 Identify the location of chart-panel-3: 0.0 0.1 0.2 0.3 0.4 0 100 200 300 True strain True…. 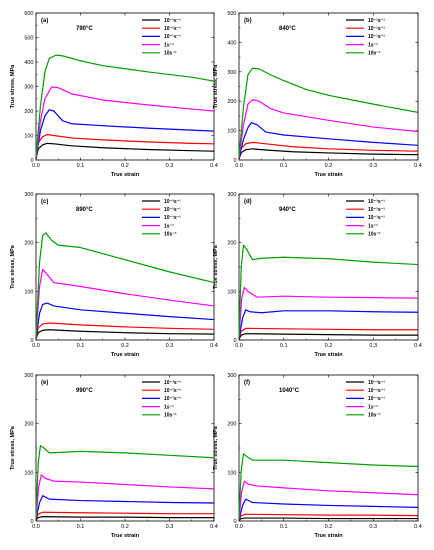
(114, 275).